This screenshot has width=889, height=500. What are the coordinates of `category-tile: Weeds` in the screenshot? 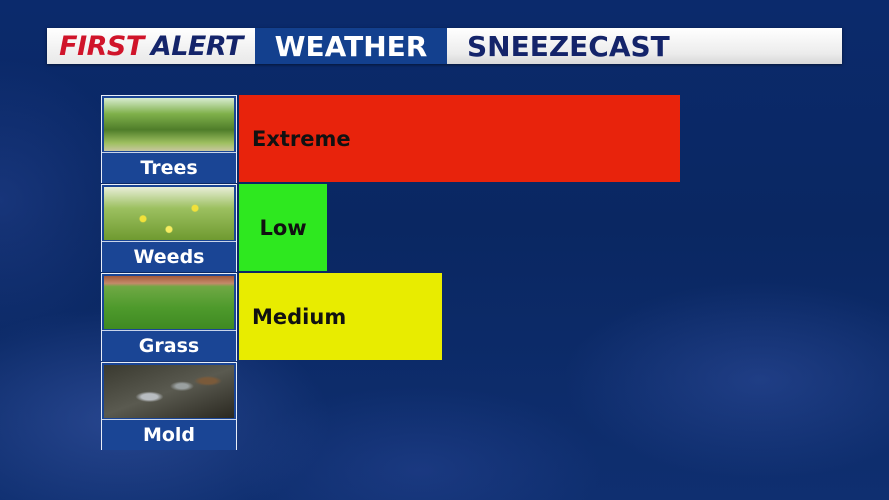 It's located at (169, 228).